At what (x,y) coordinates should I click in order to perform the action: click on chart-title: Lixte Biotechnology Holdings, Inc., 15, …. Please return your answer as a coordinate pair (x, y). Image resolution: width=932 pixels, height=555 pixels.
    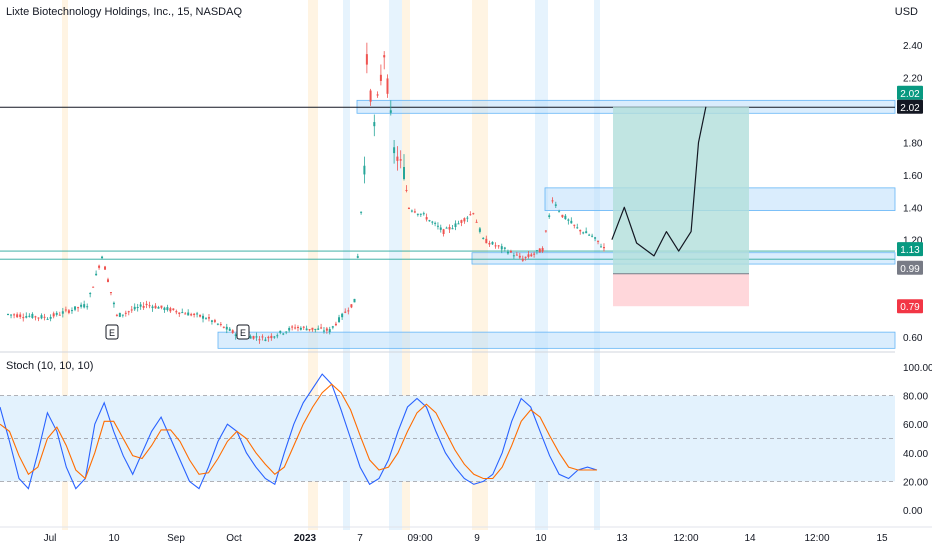
    Looking at the image, I should click on (124, 12).